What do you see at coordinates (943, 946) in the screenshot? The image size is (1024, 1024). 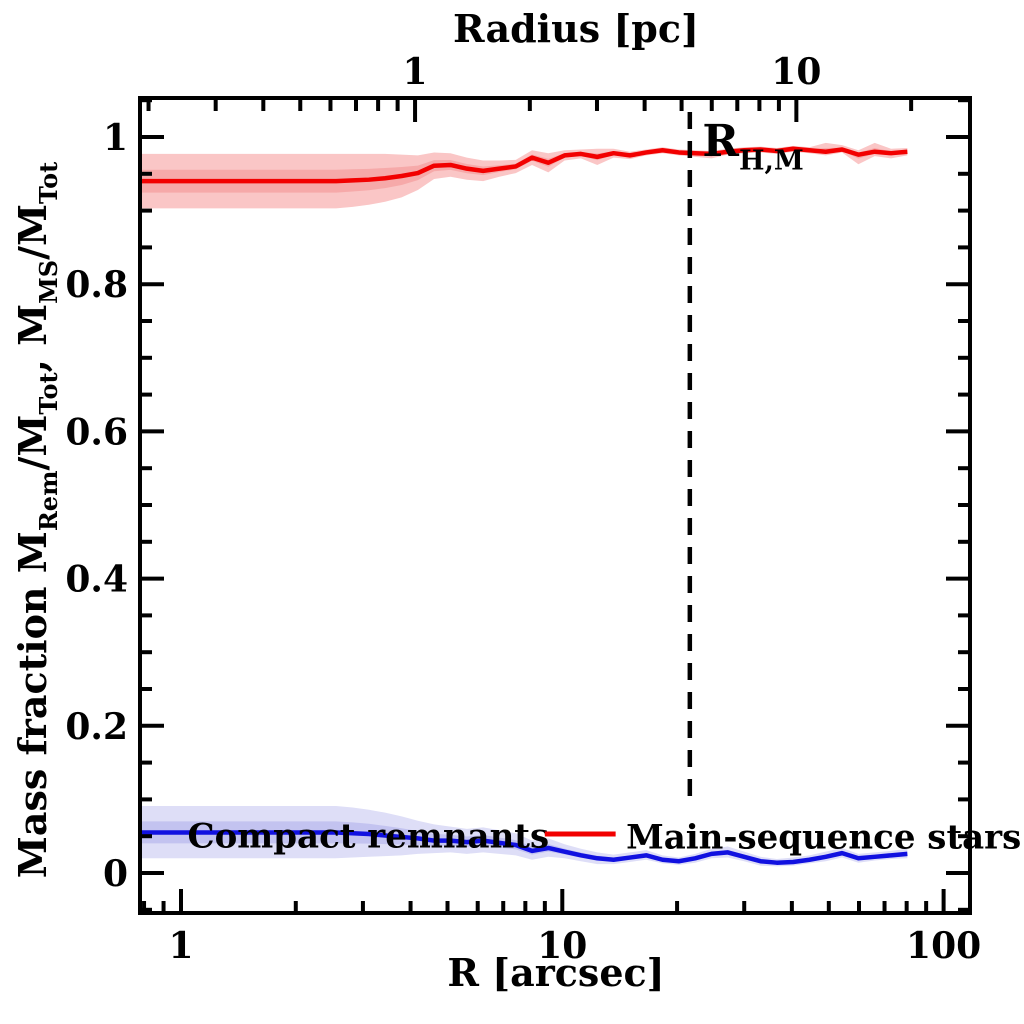 I see `x-tick-label: 100` at bounding box center [943, 946].